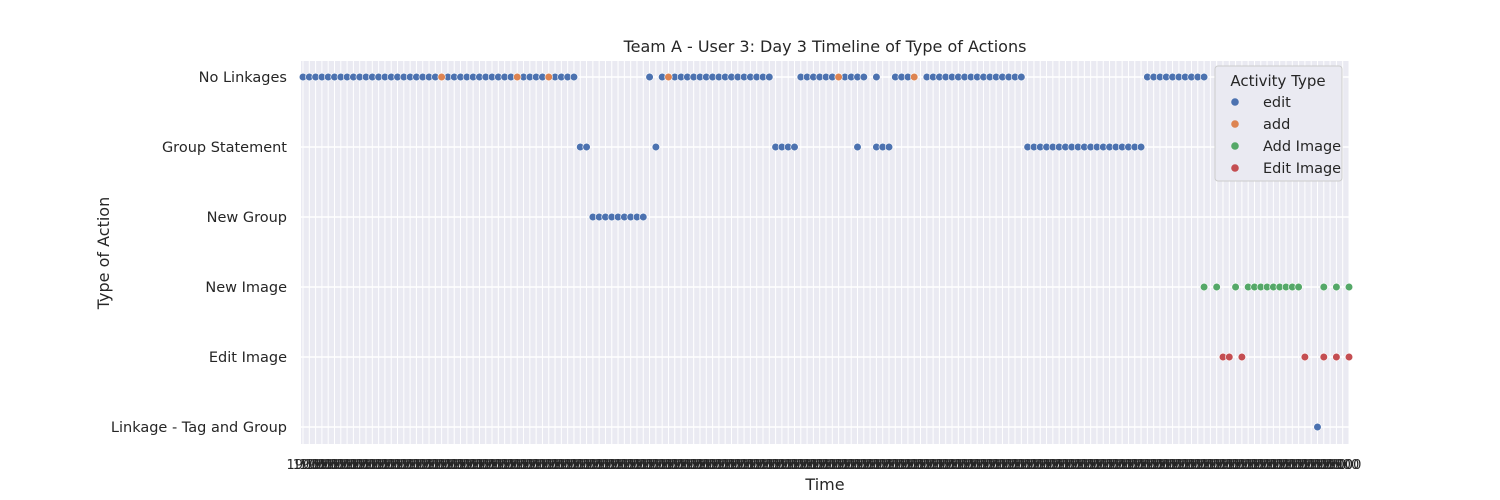 This screenshot has width=1500, height=500. I want to click on legend-label: Edit Image, so click(1302, 169).